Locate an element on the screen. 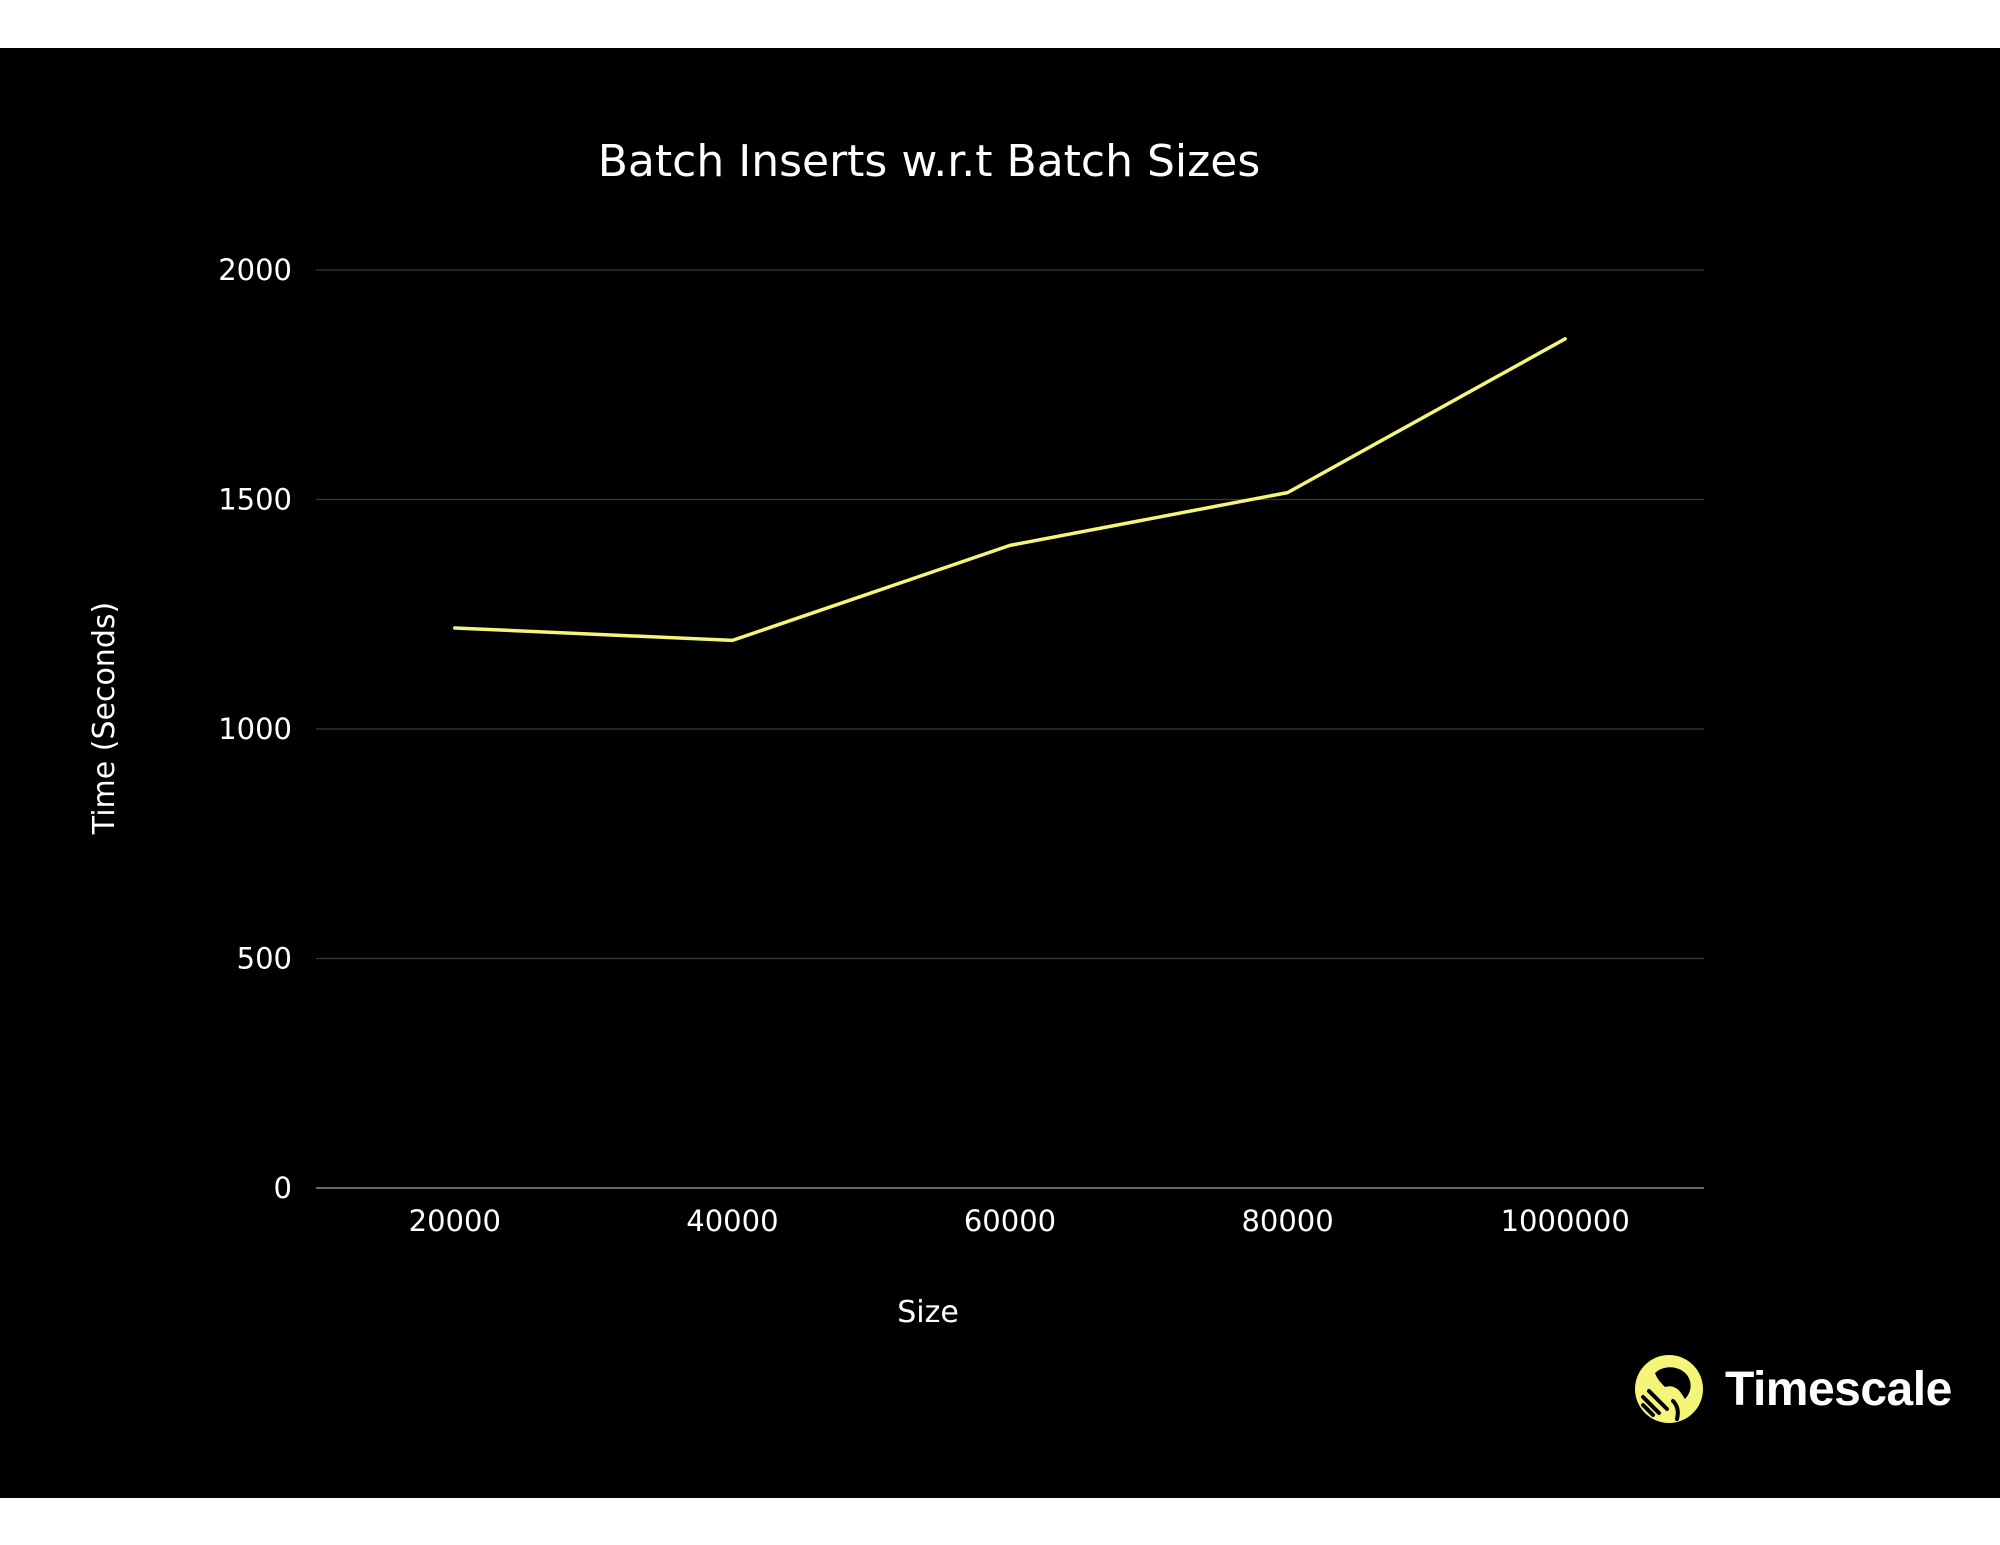  x-tick-label: 60000 is located at coordinates (1010, 1221).